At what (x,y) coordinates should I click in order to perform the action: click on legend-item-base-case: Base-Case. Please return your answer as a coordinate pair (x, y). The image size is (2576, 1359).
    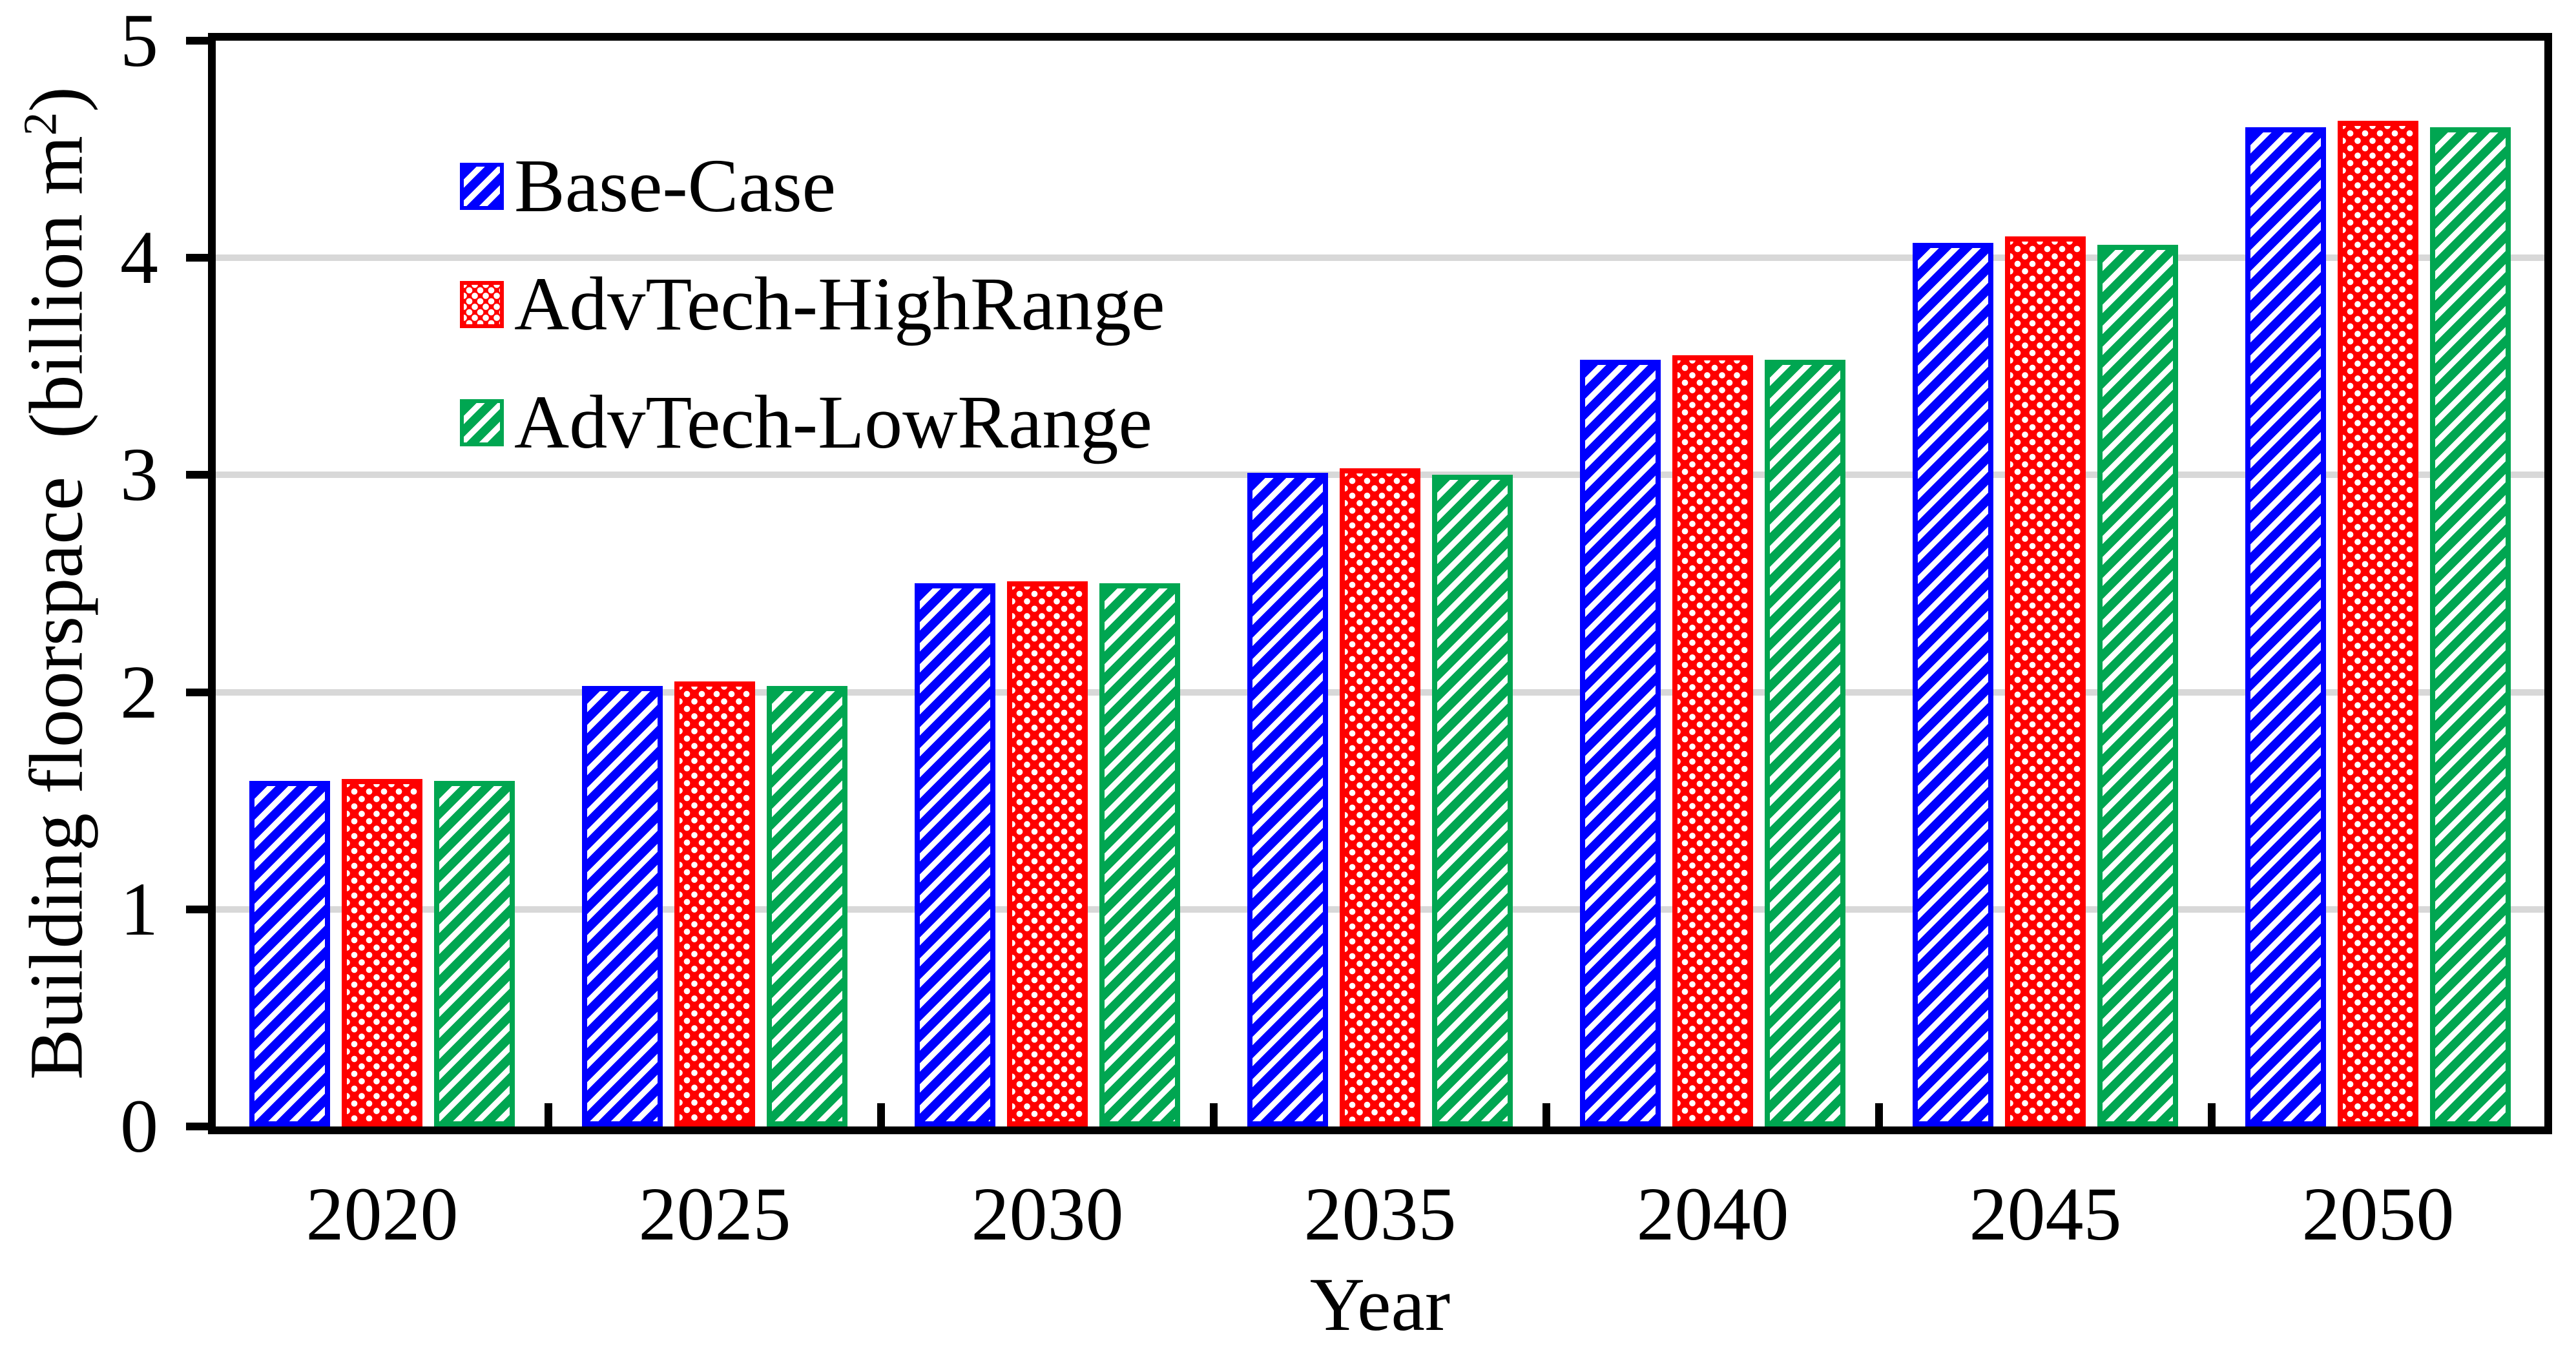
    Looking at the image, I should click on (648, 186).